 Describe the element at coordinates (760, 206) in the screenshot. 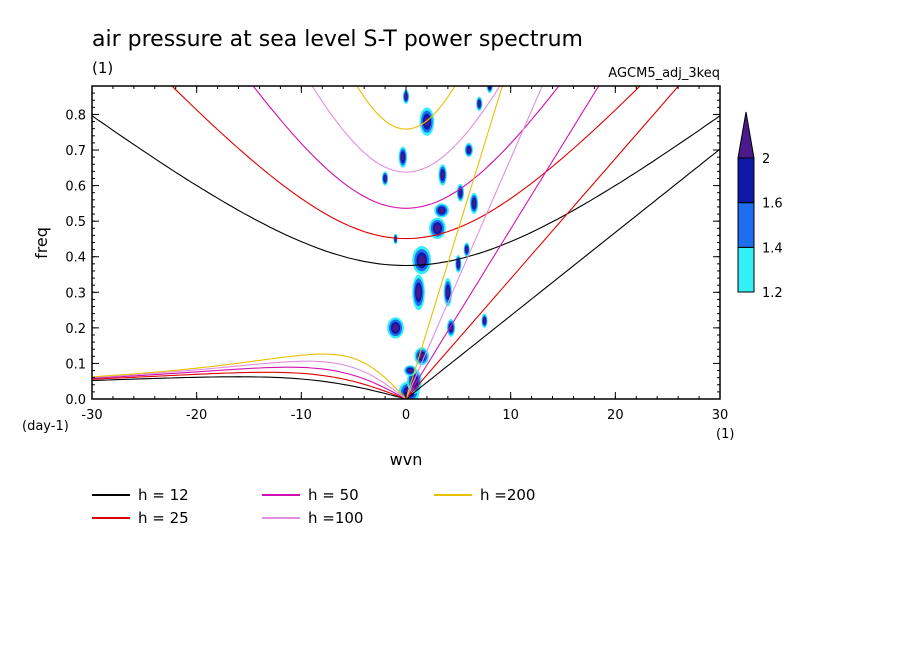

I see `colorbar: 1.2 1.4 1.6 2` at that location.